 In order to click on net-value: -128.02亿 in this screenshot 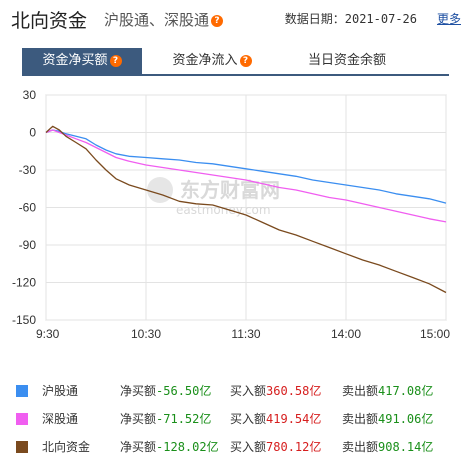, I will do `click(187, 447)`.